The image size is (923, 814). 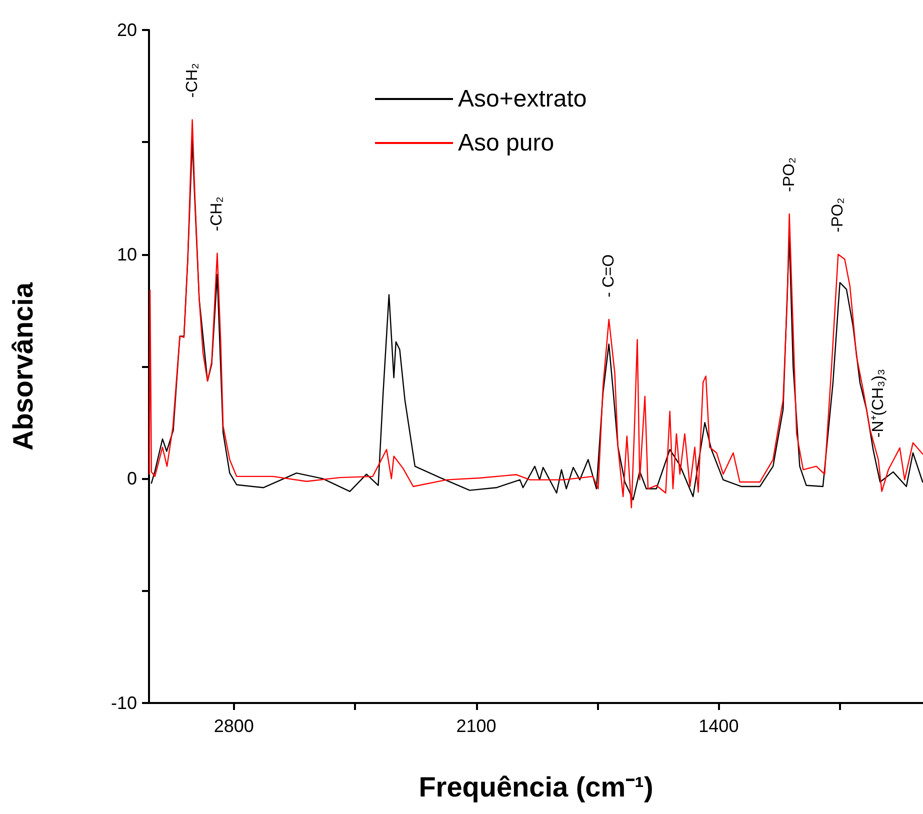 What do you see at coordinates (536, 787) in the screenshot?
I see `x-axis-title: Frequência (cm⁻¹)` at bounding box center [536, 787].